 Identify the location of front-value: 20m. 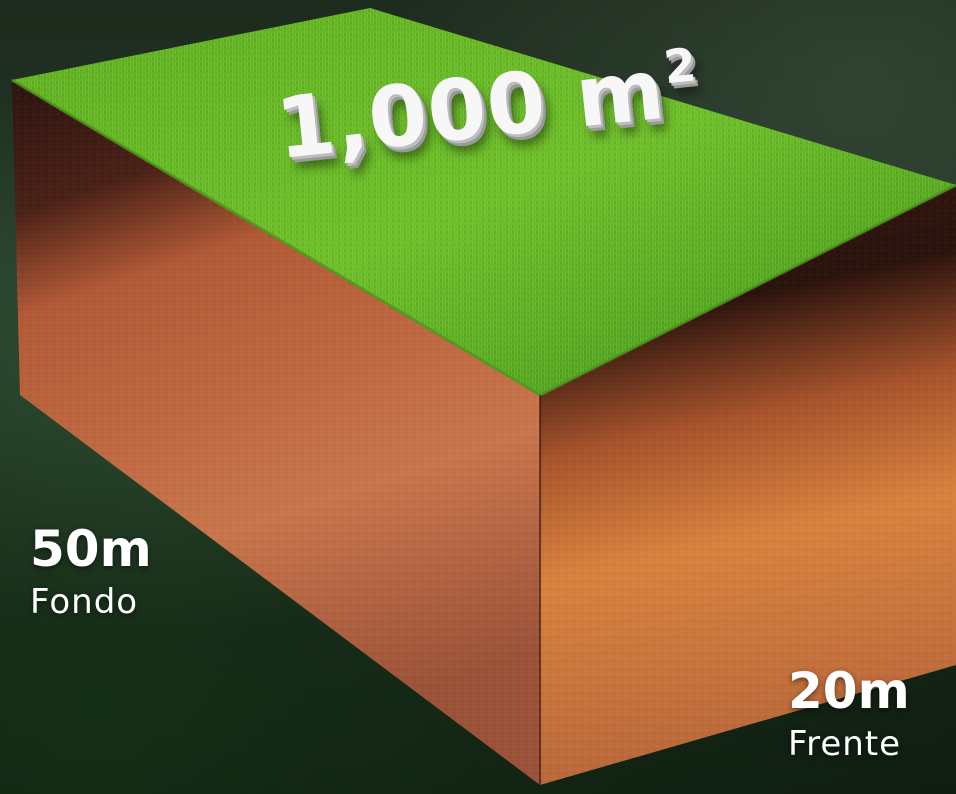
(849, 691).